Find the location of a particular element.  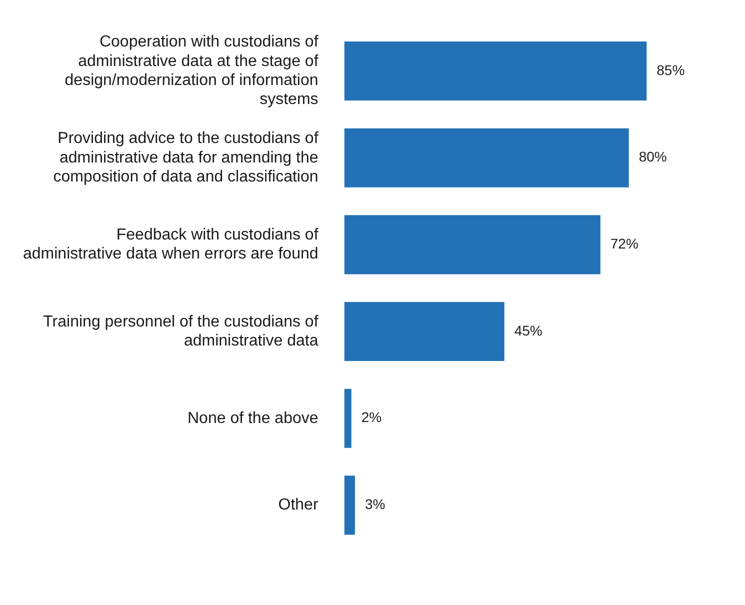

data-label: 45% is located at coordinates (528, 330).